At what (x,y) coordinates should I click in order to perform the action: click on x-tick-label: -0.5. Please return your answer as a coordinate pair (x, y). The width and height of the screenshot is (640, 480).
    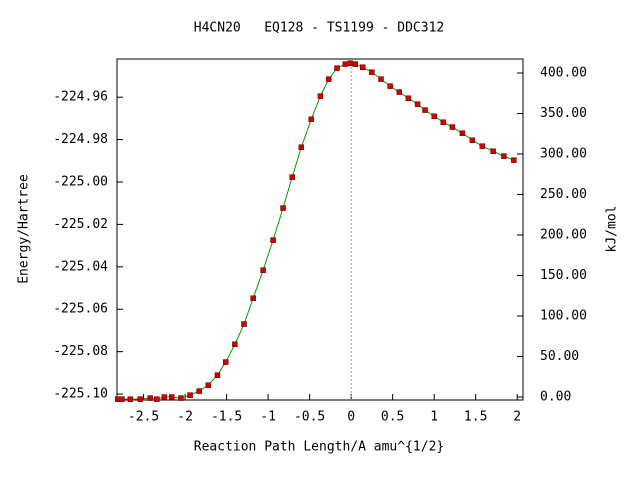
    Looking at the image, I should click on (309, 417).